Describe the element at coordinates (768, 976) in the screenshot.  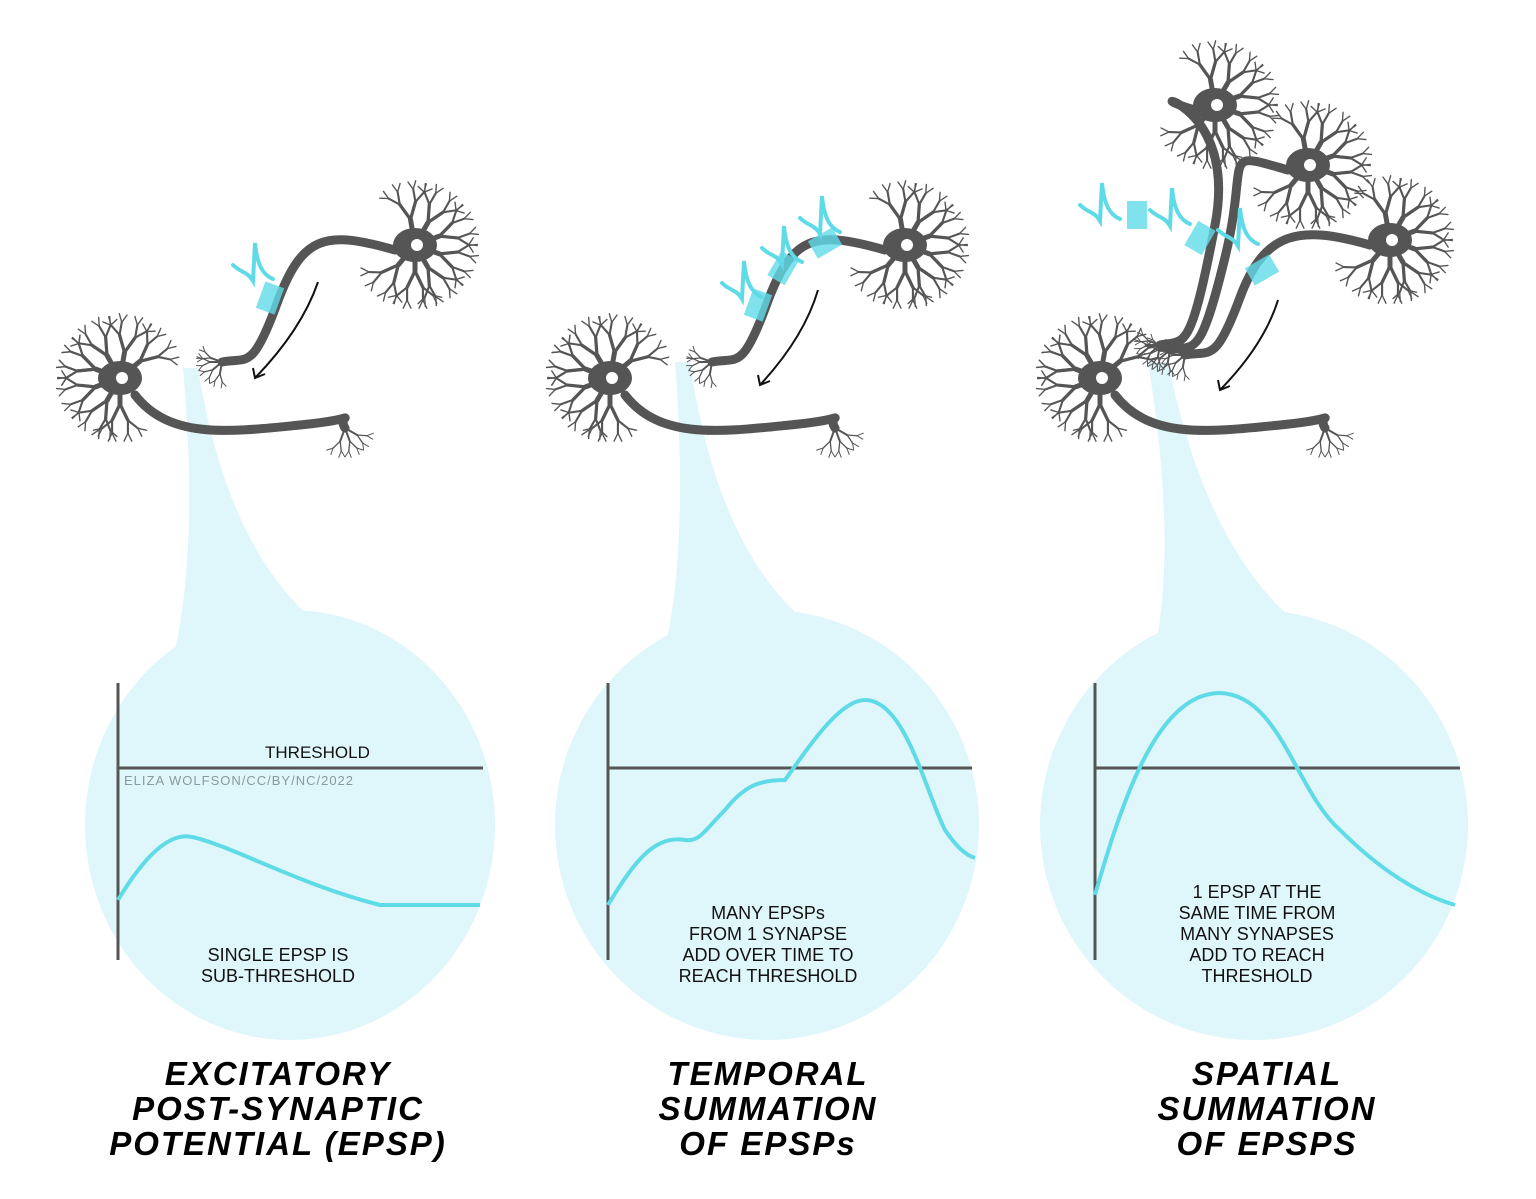
I see `caption-line: REACH THRESHOLD` at that location.